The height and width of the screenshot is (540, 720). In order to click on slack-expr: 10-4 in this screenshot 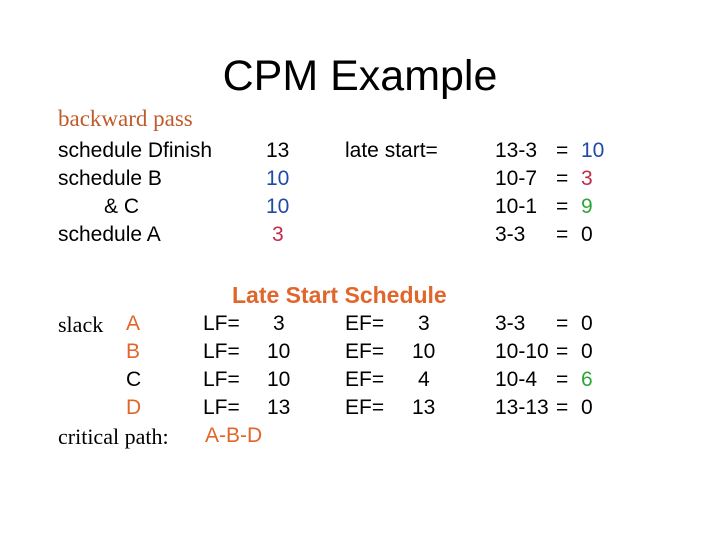, I will do `click(516, 379)`.